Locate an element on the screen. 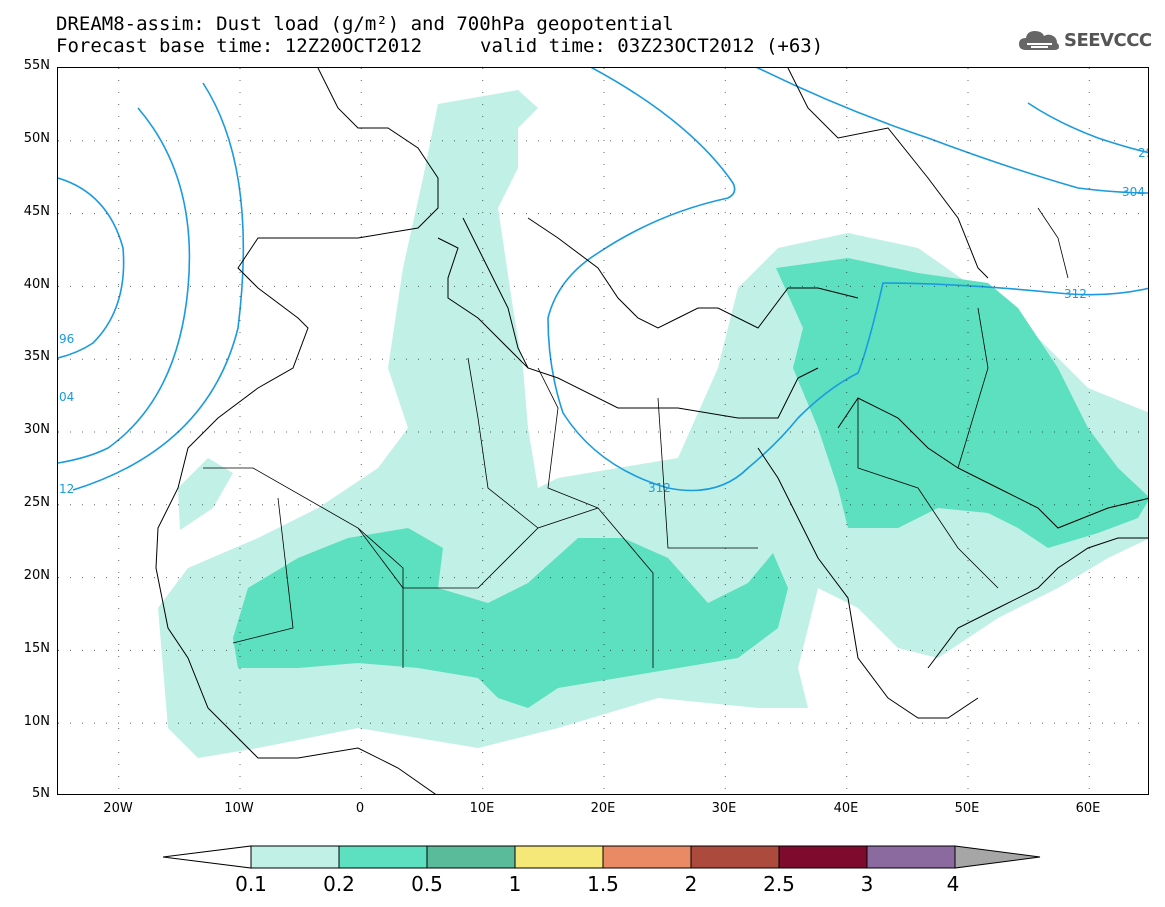 The image size is (1165, 907). contour-label: 04 is located at coordinates (66, 397).